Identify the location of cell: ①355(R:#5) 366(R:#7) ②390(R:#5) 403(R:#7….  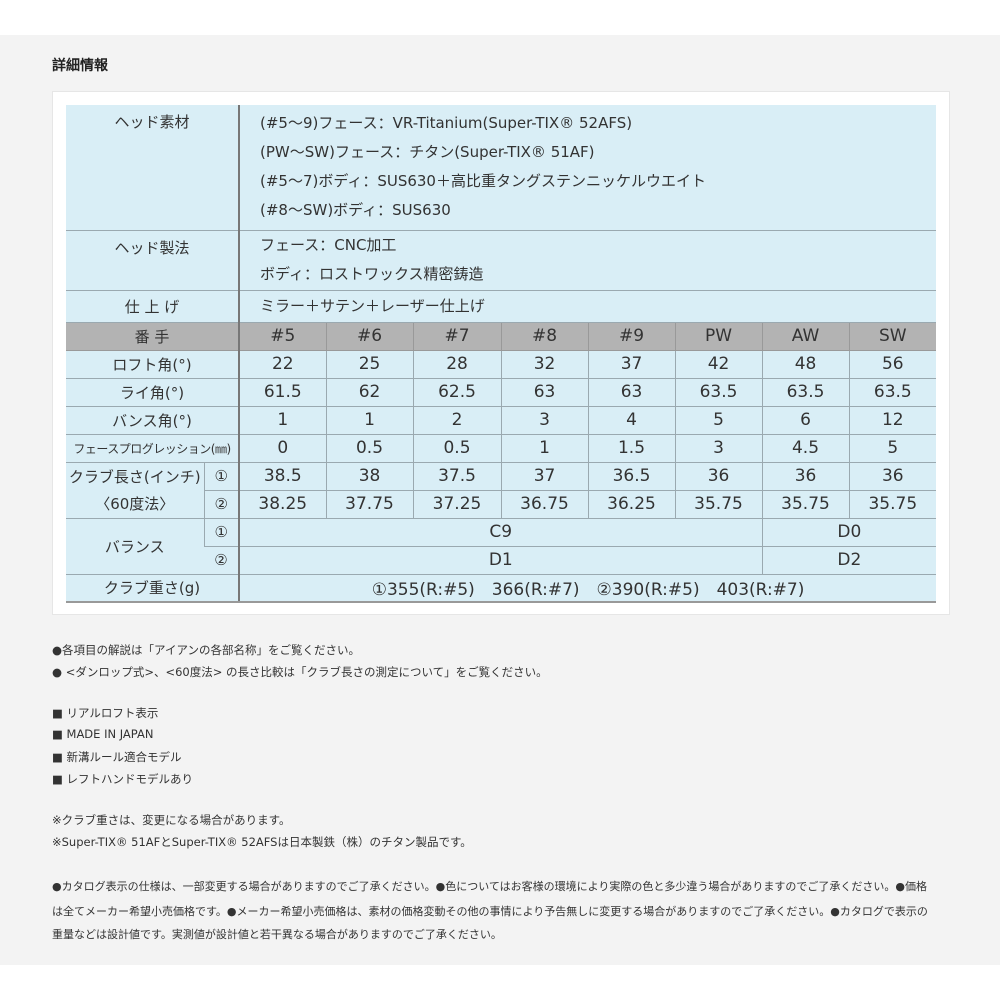
(587, 588).